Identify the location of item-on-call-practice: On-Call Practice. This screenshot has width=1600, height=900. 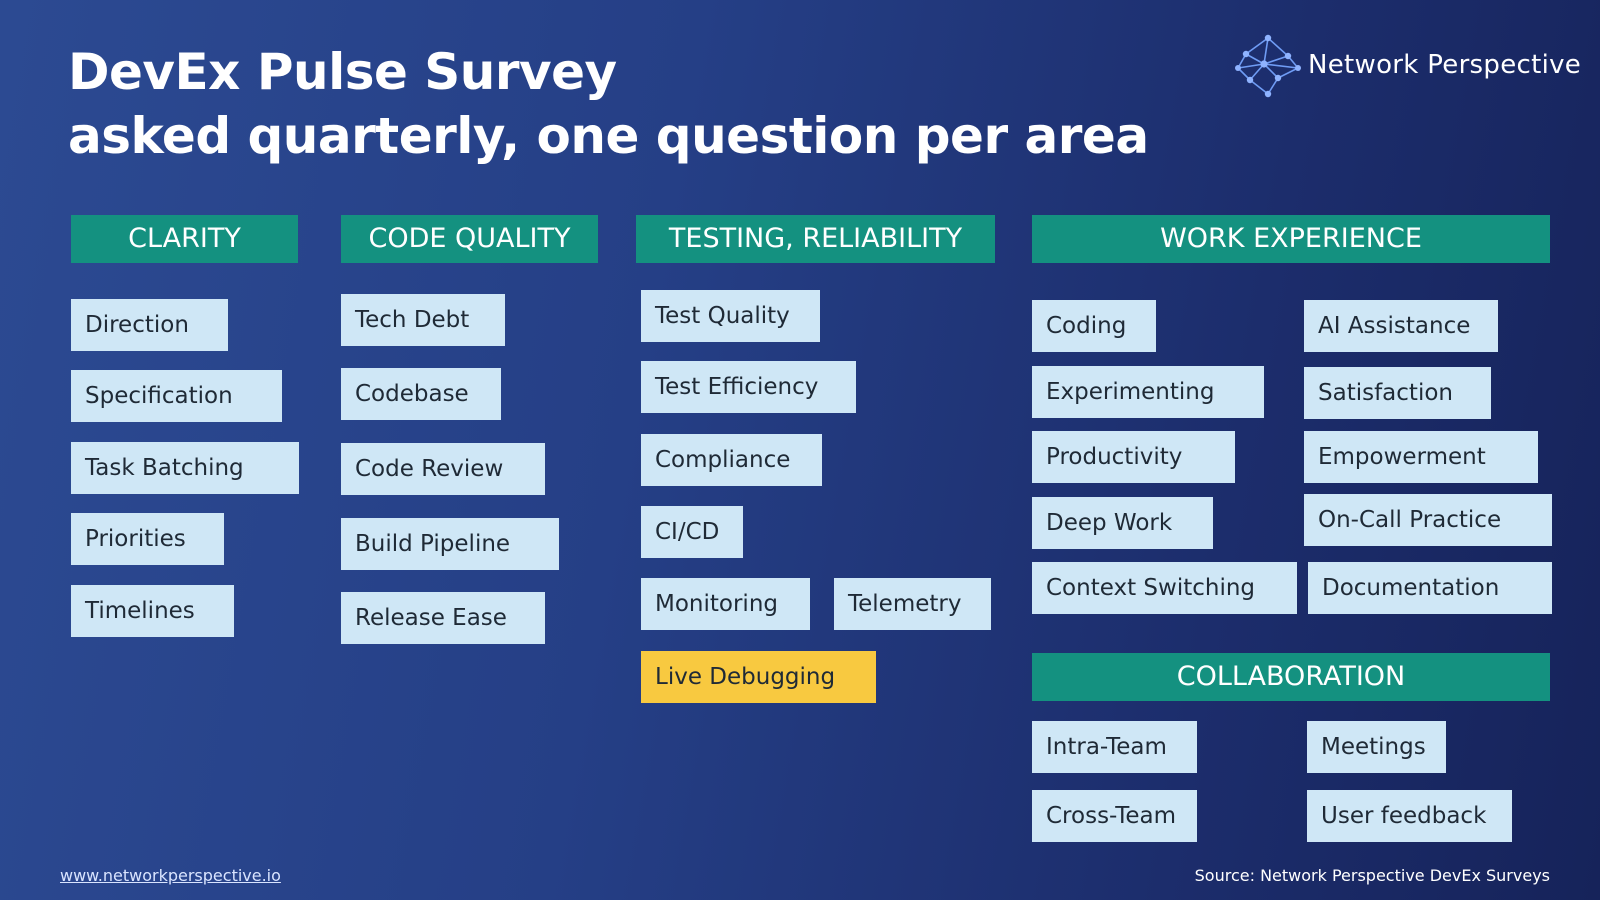
(1428, 520).